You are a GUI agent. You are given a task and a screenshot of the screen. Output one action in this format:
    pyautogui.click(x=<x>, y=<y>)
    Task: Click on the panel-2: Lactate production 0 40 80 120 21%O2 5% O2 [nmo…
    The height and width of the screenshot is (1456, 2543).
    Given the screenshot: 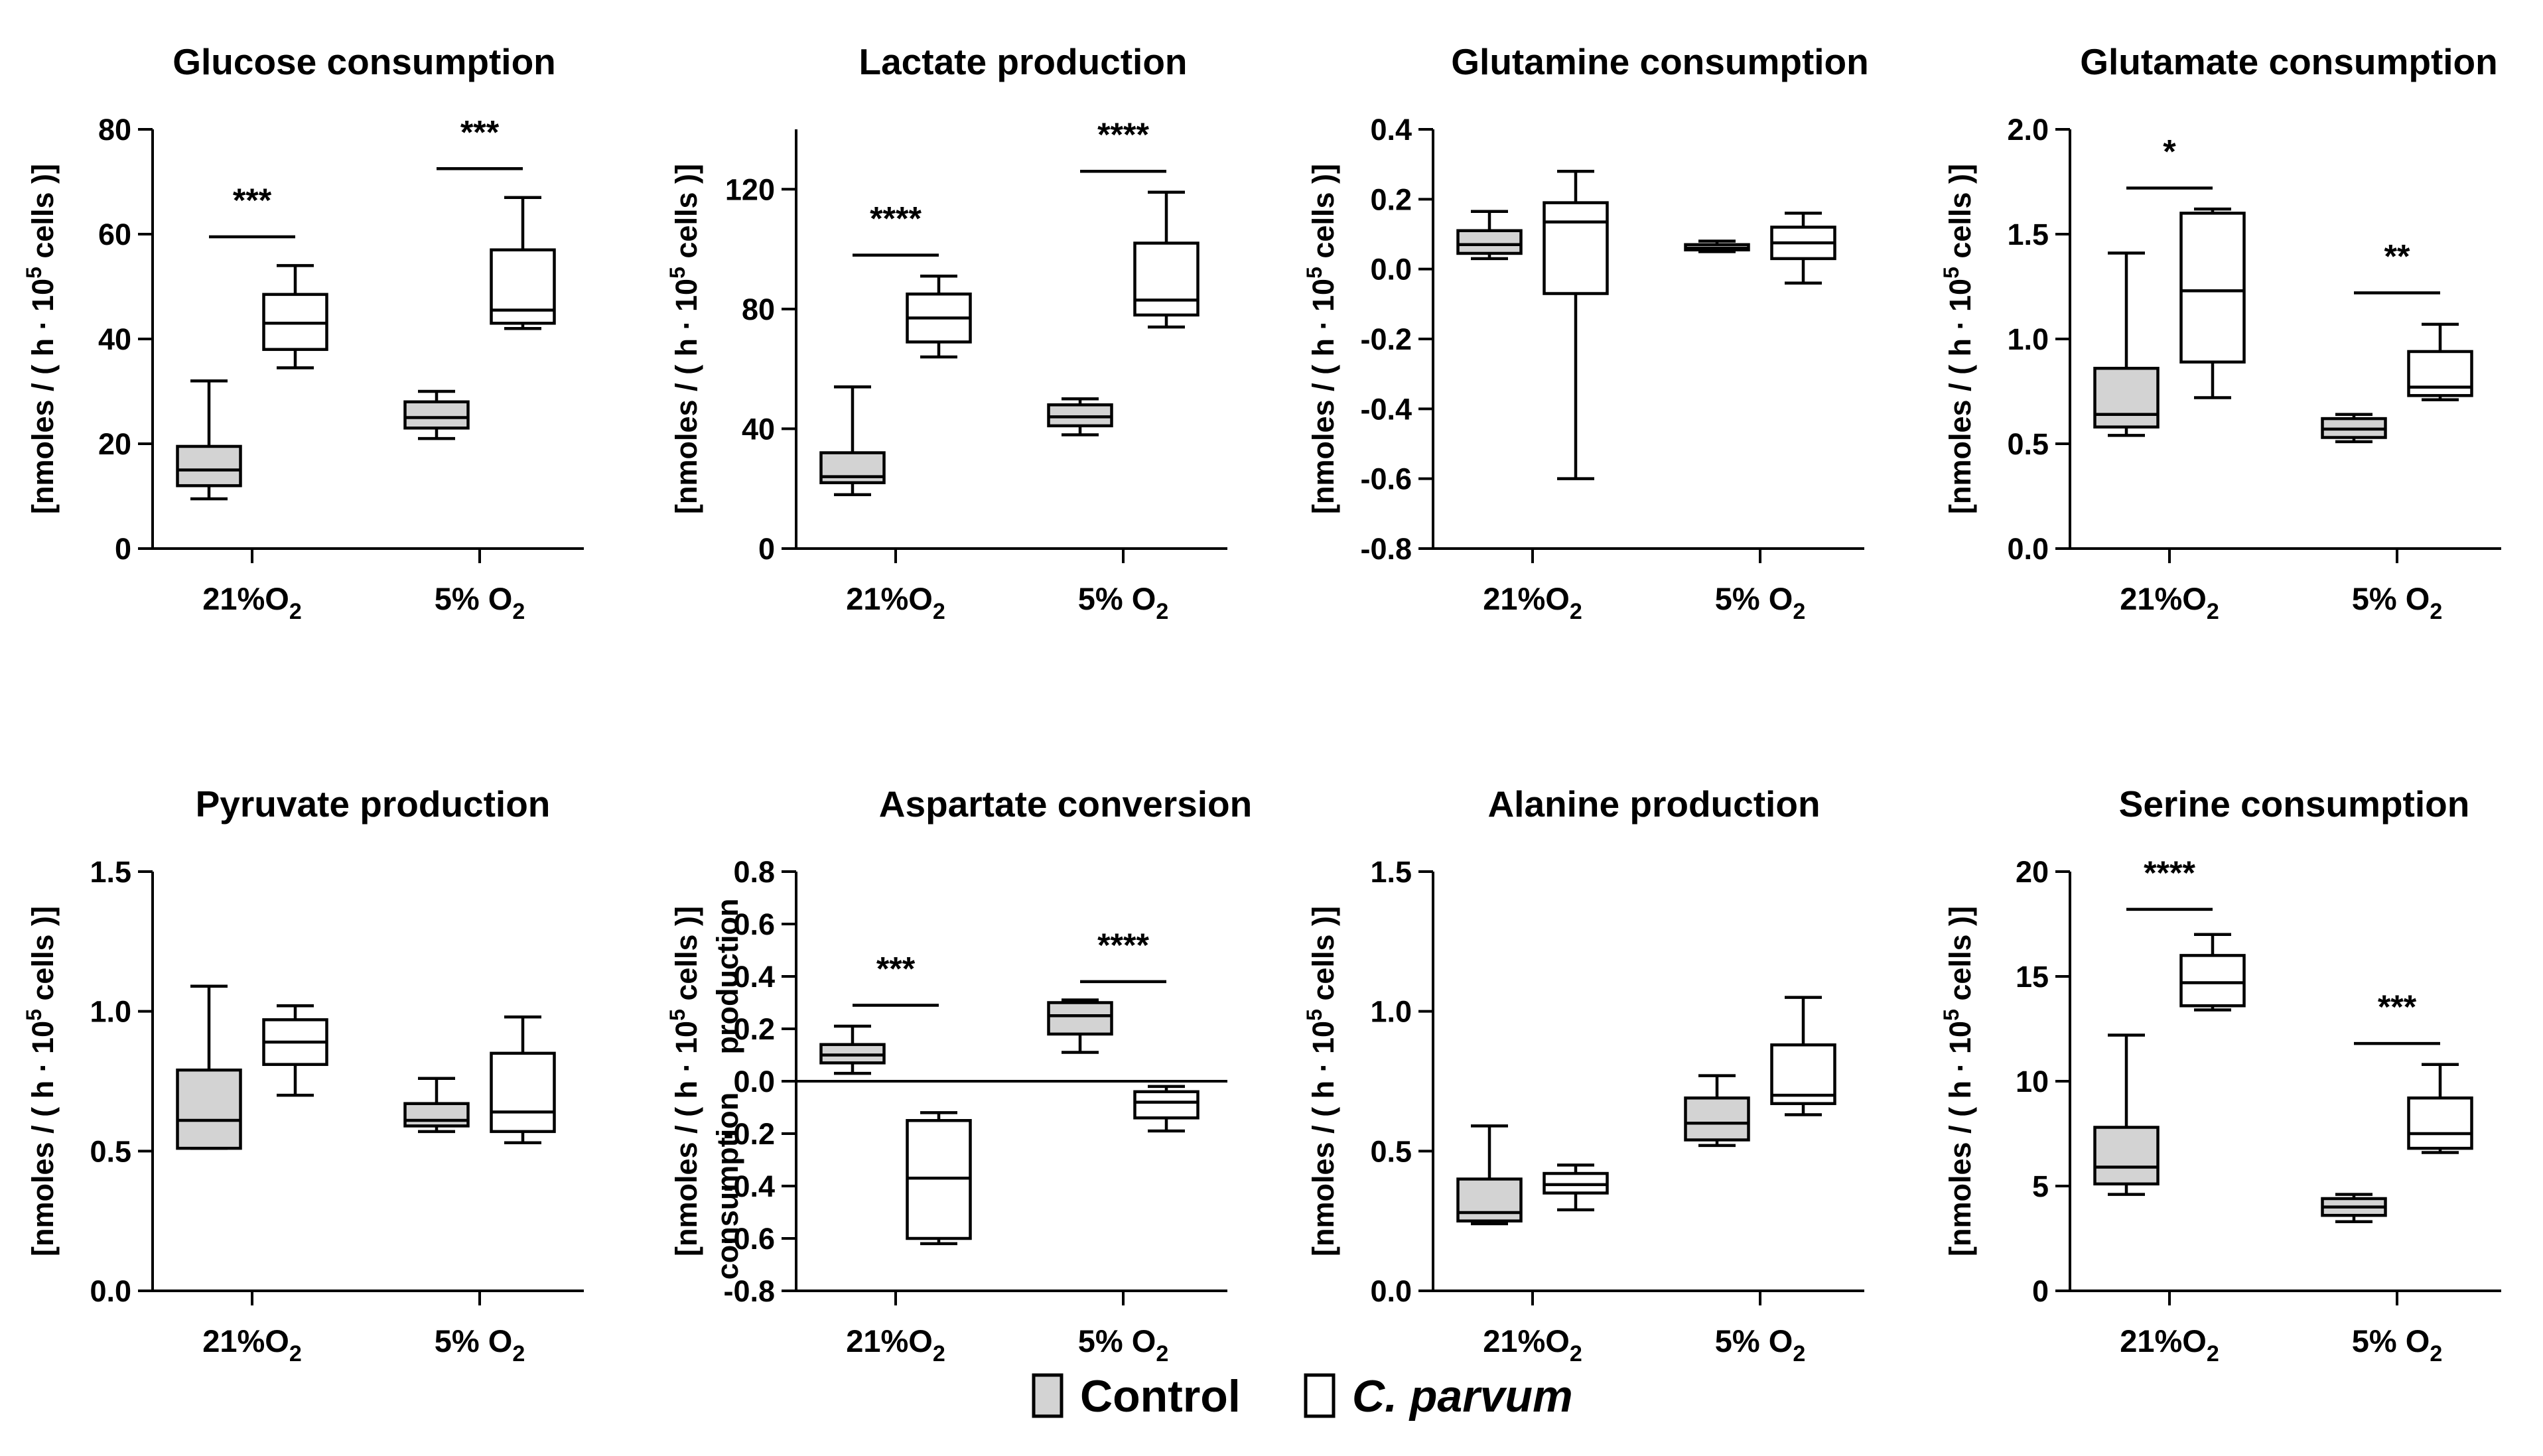 What is the action you would take?
    pyautogui.click(x=946, y=332)
    